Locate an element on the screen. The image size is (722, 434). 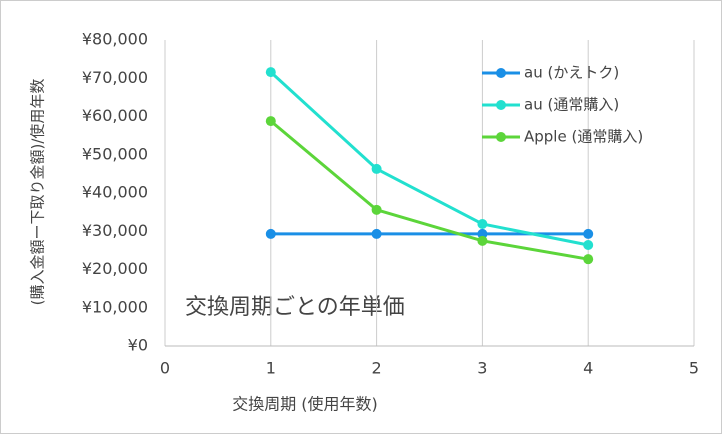
x-tick-label: 2 is located at coordinates (377, 368).